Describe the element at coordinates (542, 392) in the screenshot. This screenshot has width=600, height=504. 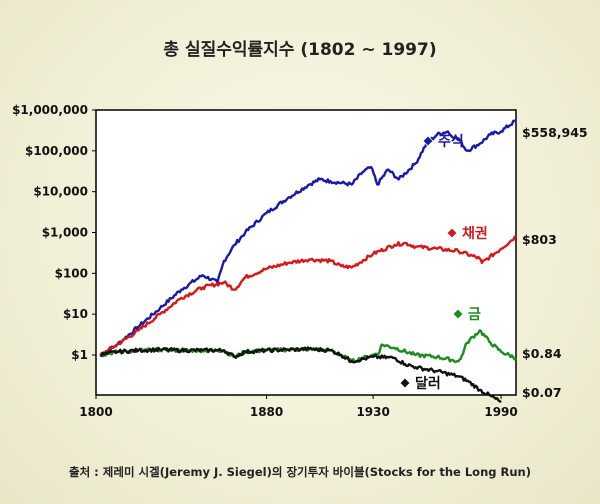
I see `end-value-label: $0.07` at that location.